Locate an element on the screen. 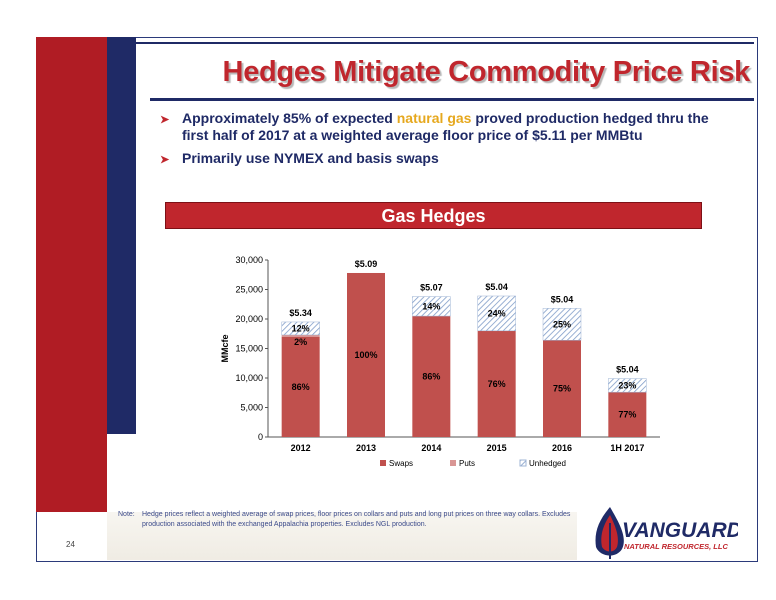  bottom-band is located at coordinates (342, 536).